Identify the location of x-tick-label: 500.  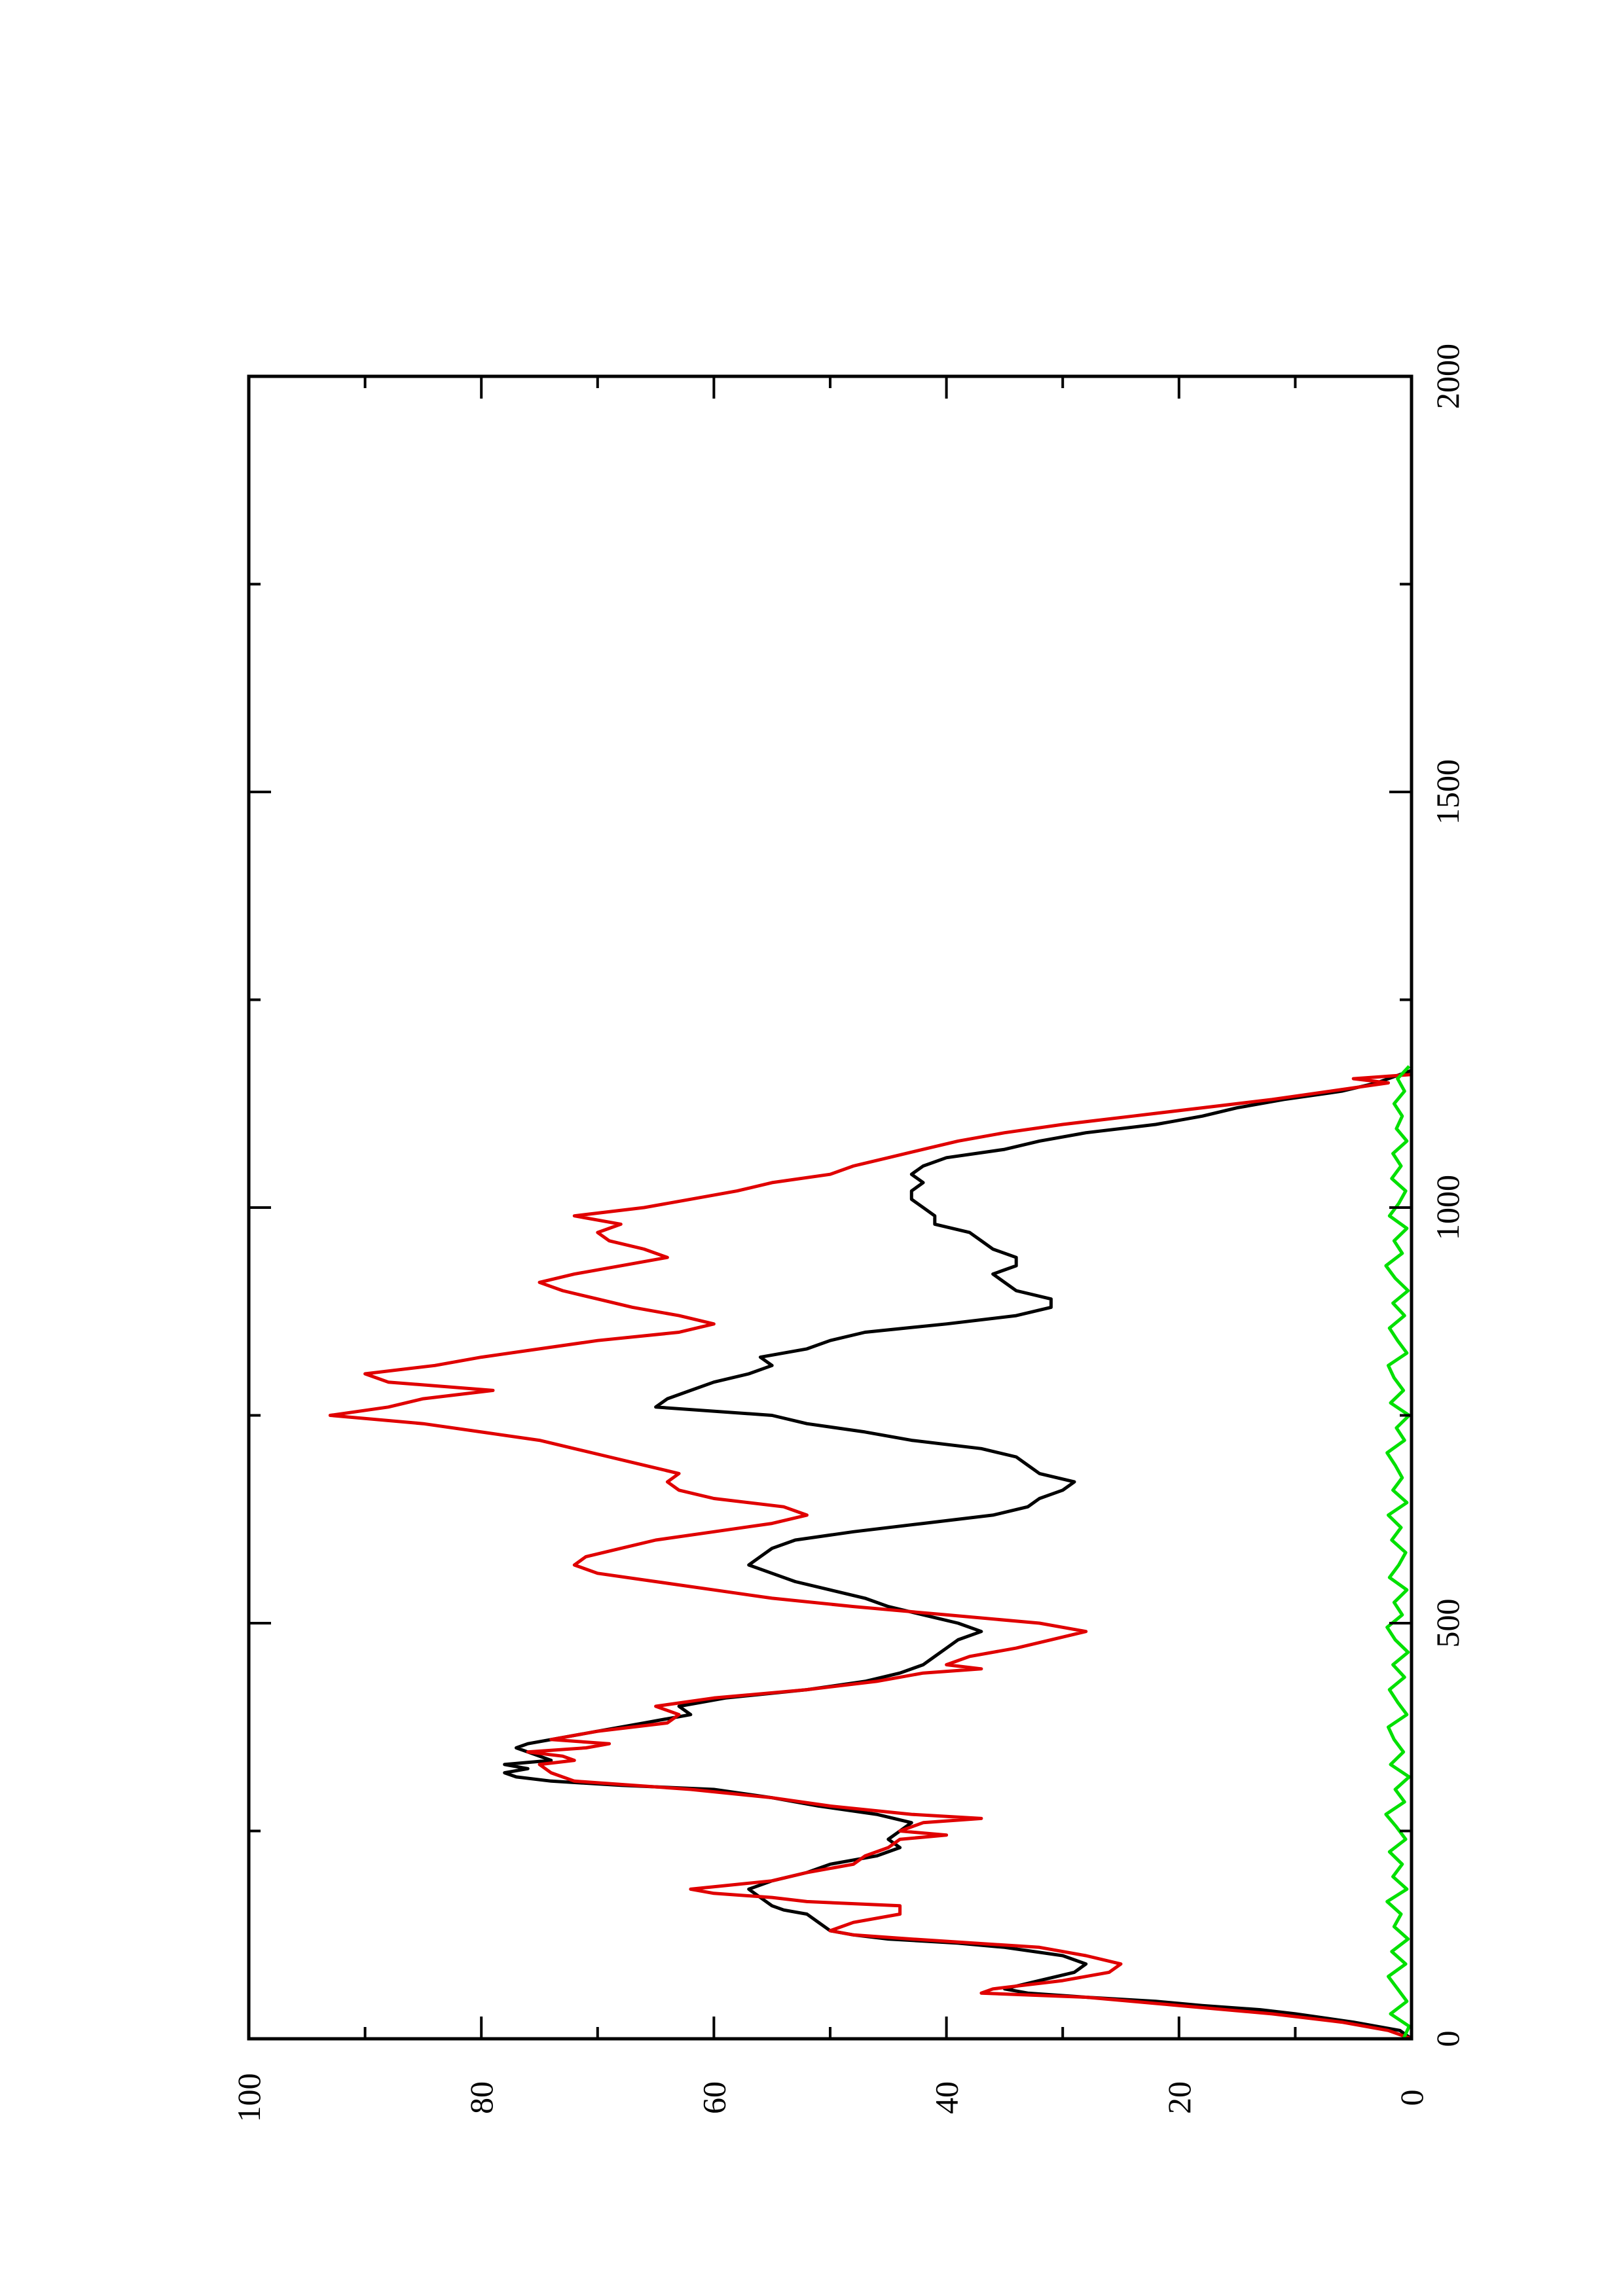
(1447, 1623).